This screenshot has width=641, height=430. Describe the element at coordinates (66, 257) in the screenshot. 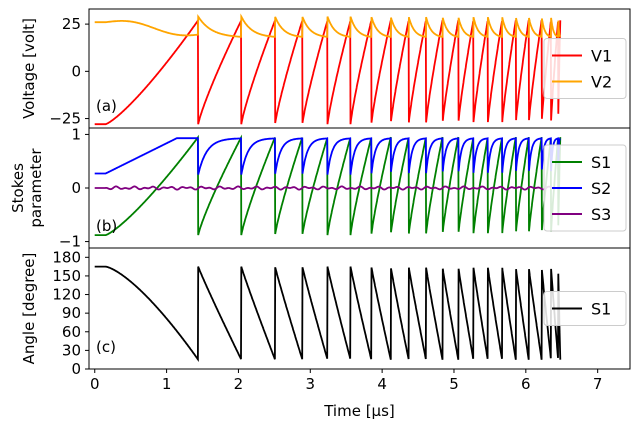

I see `y-tick-label: 180` at that location.